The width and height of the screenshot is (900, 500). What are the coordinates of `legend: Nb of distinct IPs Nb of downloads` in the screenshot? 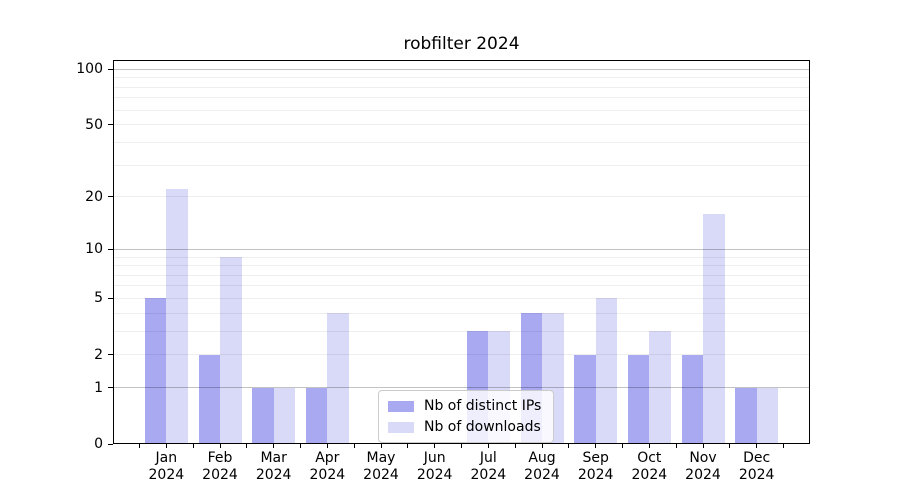 It's located at (466, 416).